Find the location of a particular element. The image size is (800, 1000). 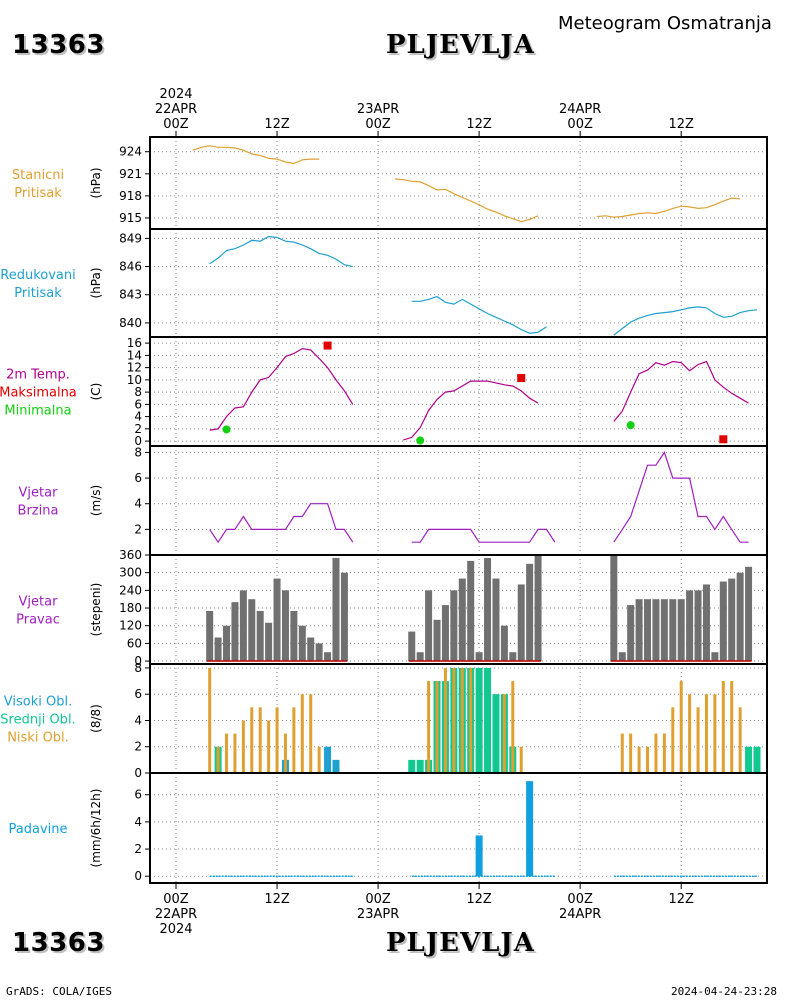

panel-station_pressure: 915 918 921 924 Stanicni Pritisak (hPa) is located at coordinates (390, 183).